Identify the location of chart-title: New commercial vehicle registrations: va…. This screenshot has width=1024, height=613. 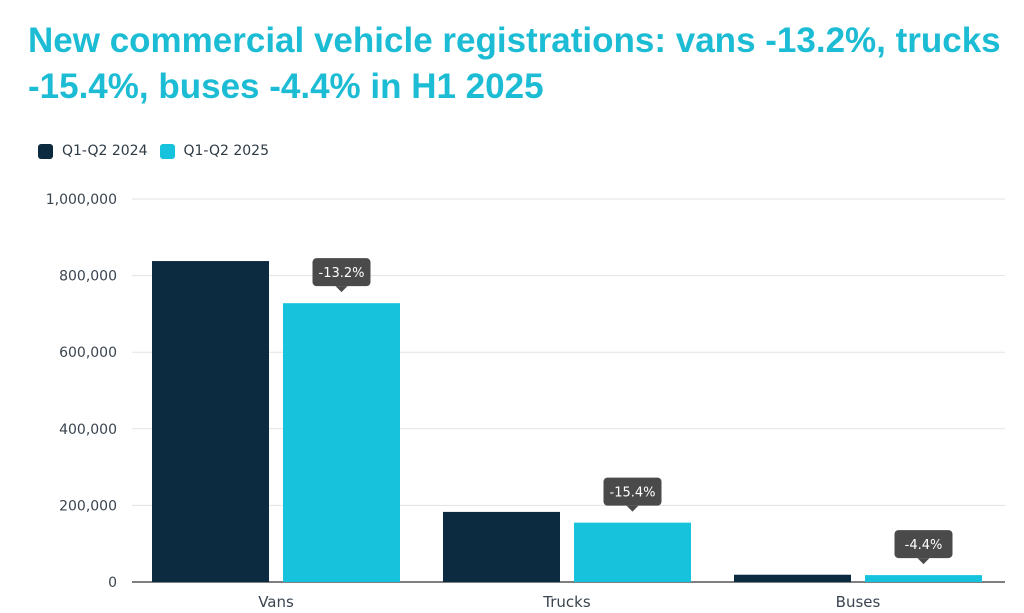
(514, 63).